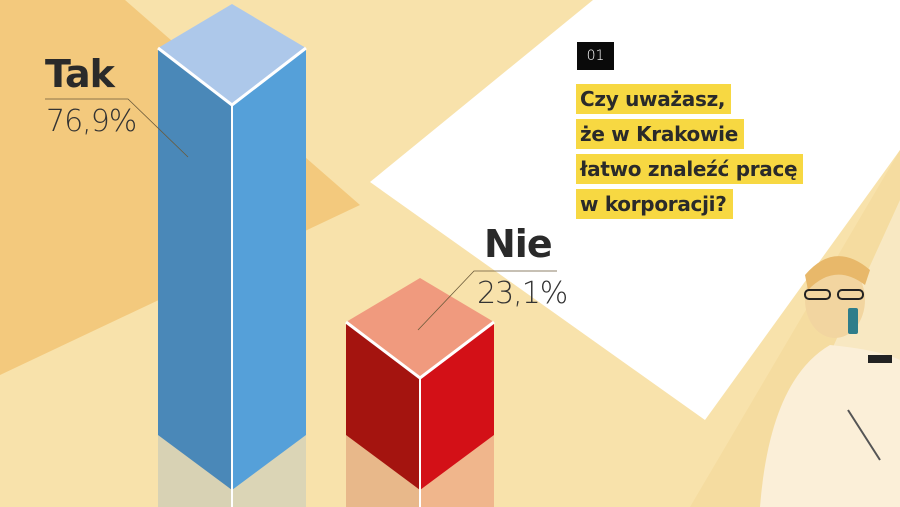 The image size is (900, 507). What do you see at coordinates (80, 74) in the screenshot?
I see `answer-label-tak: Tak` at bounding box center [80, 74].